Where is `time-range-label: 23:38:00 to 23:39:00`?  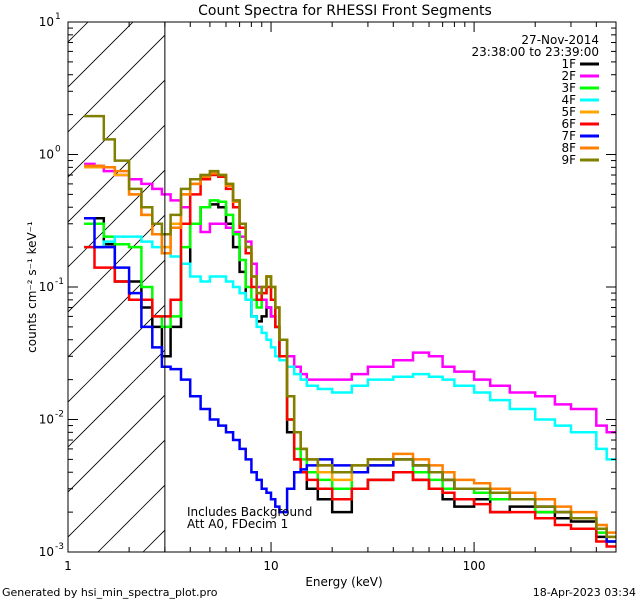
time-range-label: 23:38:00 to 23:39:00 is located at coordinates (535, 52).